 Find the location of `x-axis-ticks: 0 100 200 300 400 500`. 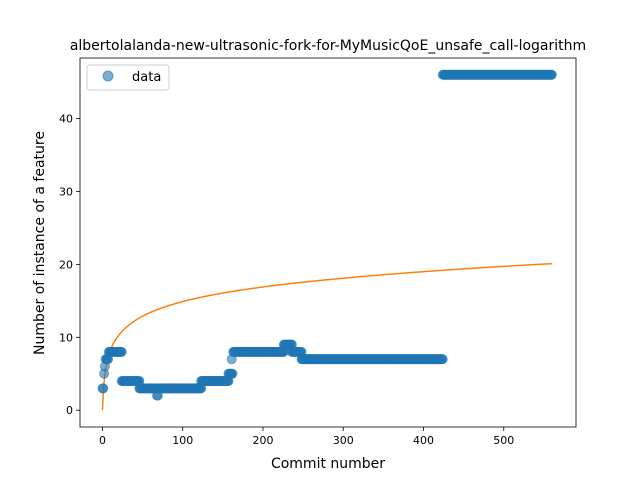

x-axis-ticks: 0 100 200 300 400 500 is located at coordinates (306, 437).